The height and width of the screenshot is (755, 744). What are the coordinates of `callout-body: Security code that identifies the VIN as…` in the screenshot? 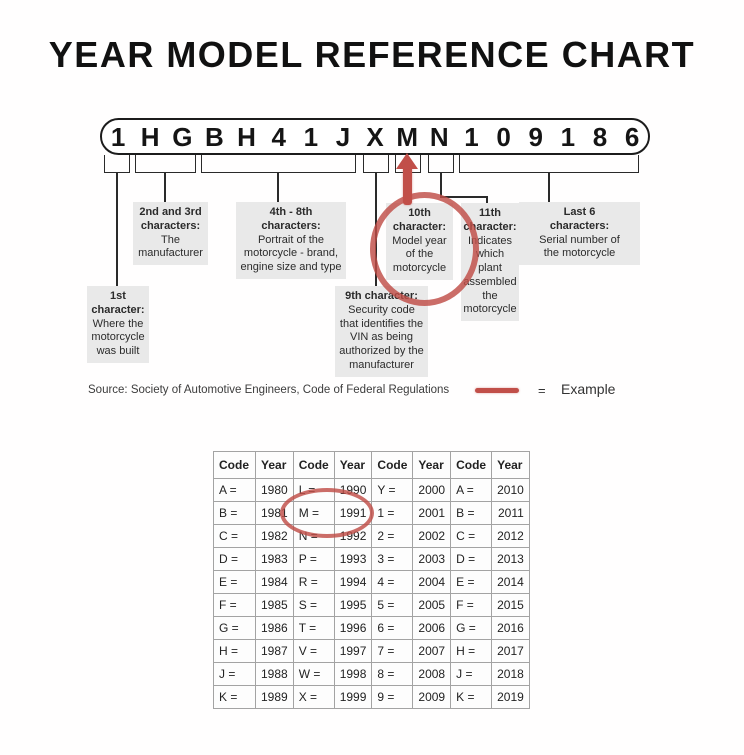 It's located at (381, 337).